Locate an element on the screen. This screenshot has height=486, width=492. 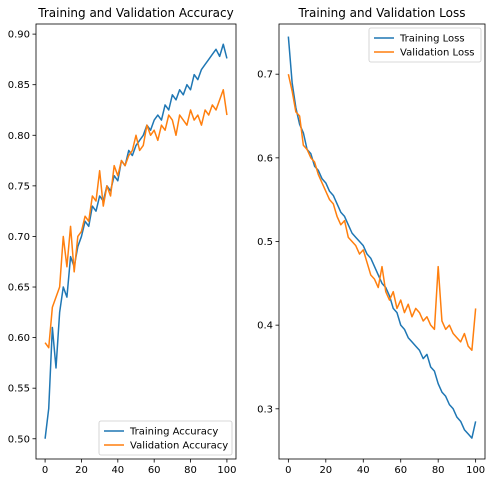
accuracy-y-tick-label: 0.65 is located at coordinates (19, 288).